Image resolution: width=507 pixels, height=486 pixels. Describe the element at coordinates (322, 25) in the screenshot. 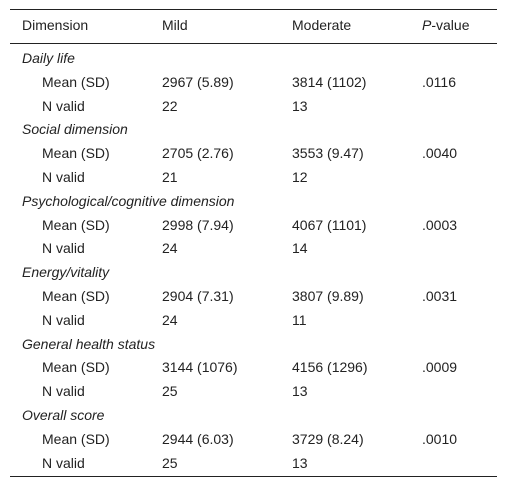

I see `header-moderate: Moderate` at that location.